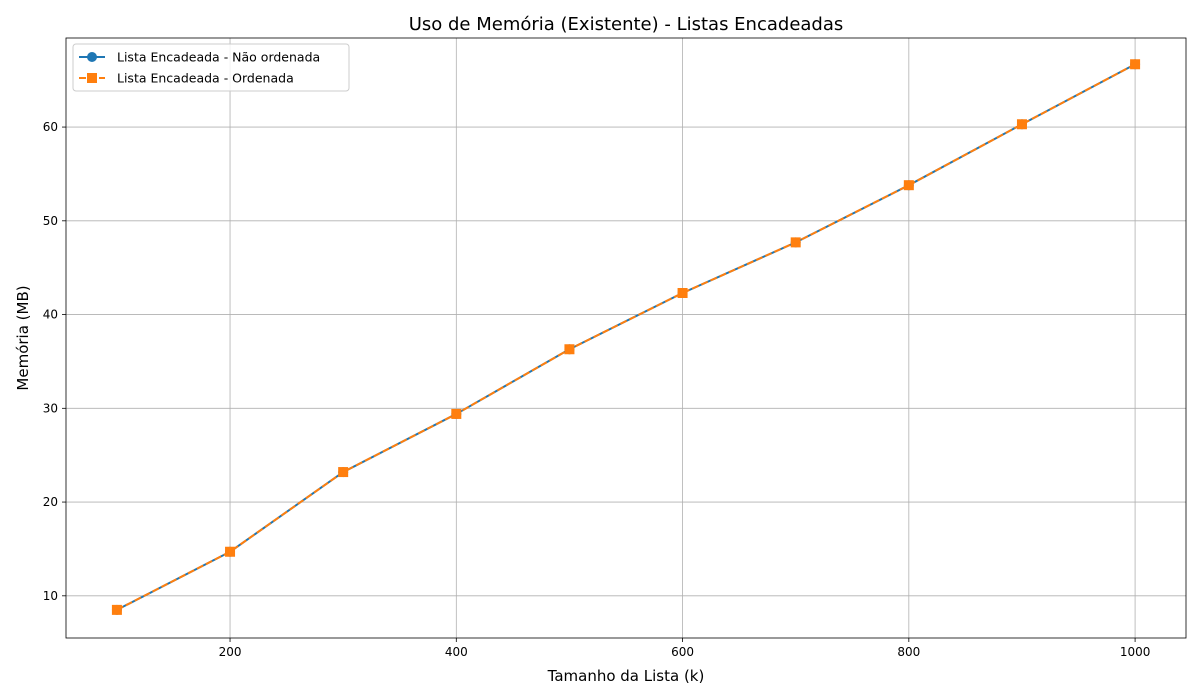 The image size is (1200, 700). Describe the element at coordinates (218, 57) in the screenshot. I see `legend-label-nao-ordenada: Lista Encadeada - Não ordenada` at that location.